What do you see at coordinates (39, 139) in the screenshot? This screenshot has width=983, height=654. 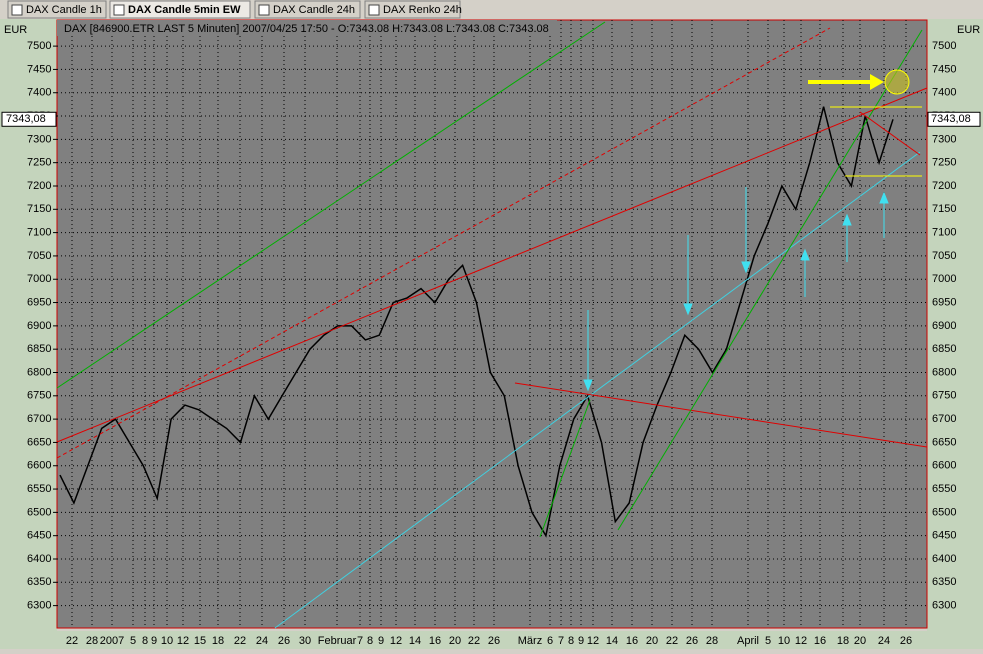 I see `y-tick-label: 7300` at bounding box center [39, 139].